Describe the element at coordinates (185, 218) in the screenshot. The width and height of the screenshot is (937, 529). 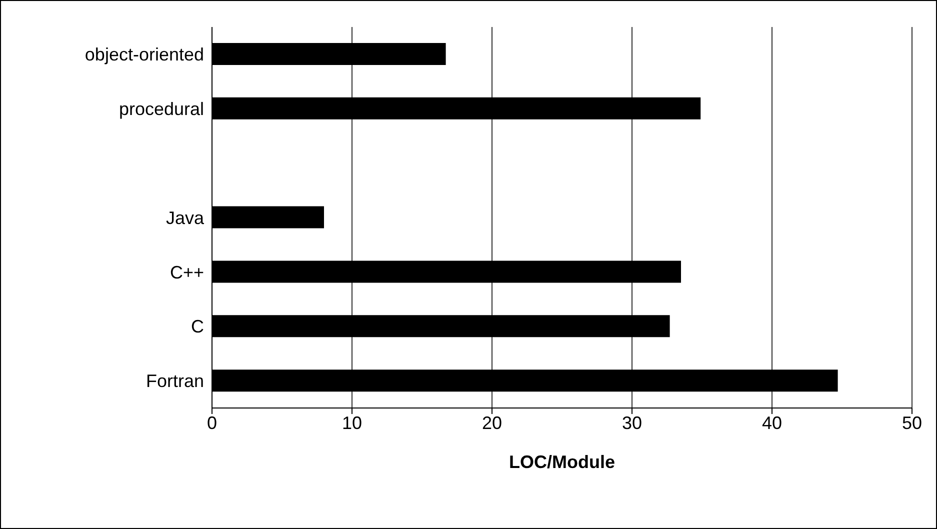
I see `y-tick-label: Java` at that location.